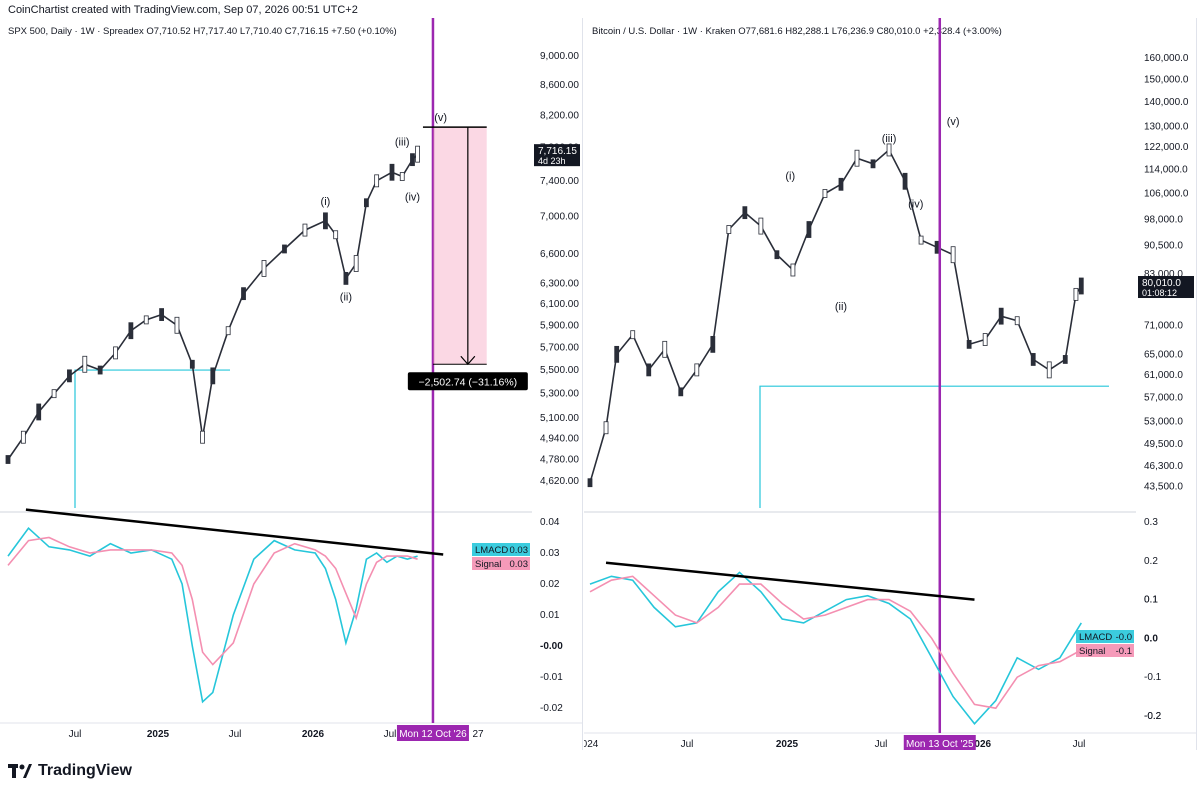 The width and height of the screenshot is (1200, 793). I want to click on price-tick-label: 53,000.0, so click(1163, 421).